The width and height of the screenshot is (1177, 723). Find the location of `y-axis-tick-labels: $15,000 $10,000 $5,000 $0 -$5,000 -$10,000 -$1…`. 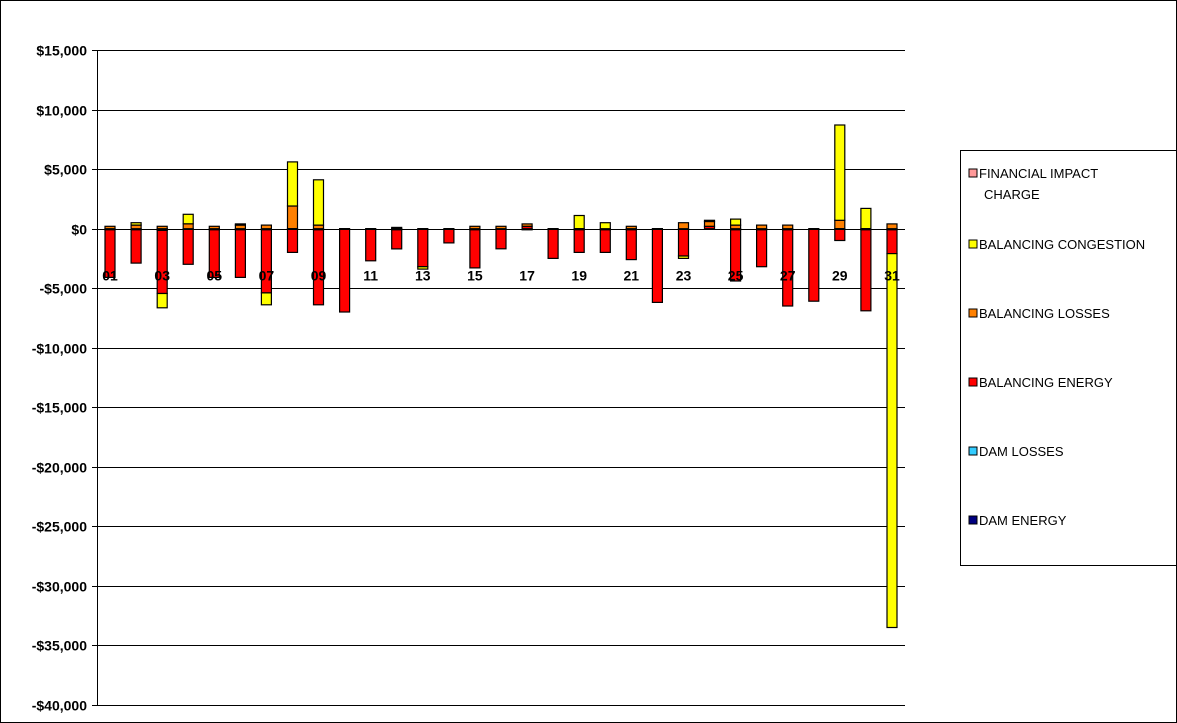

y-axis-tick-labels: $15,000 $10,000 $5,000 $0 -$5,000 -$10,000 -$1… is located at coordinates (59, 378).